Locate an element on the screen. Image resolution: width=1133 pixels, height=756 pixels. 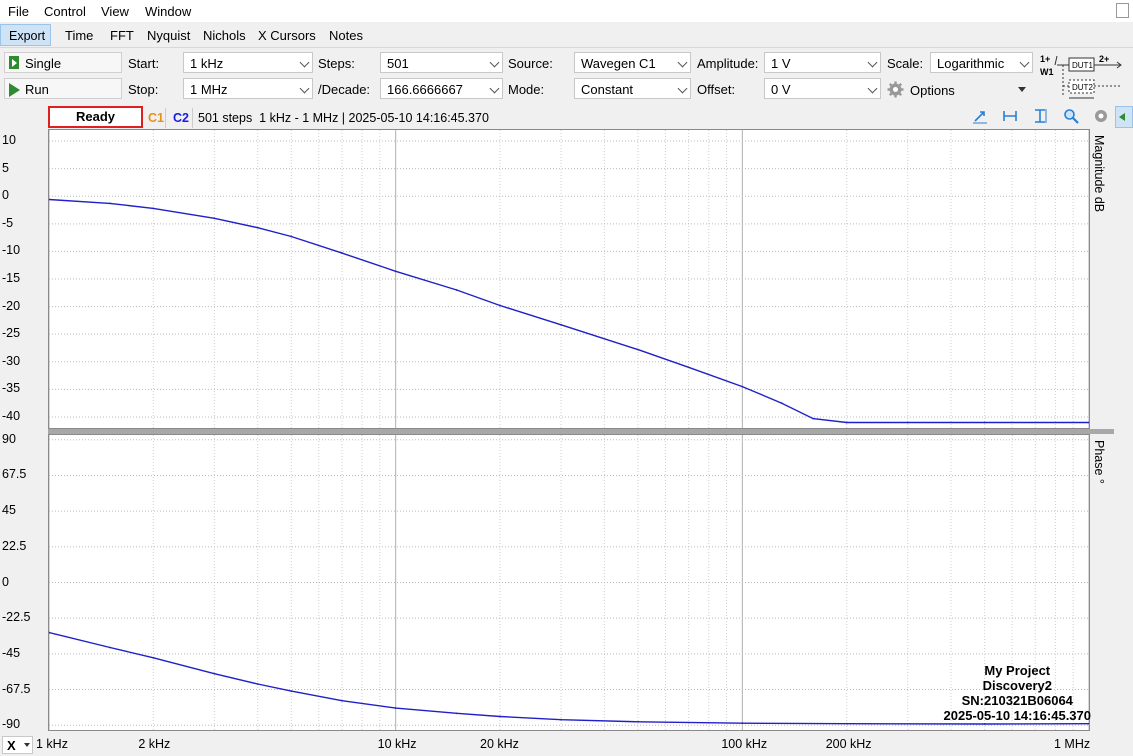
phase-y-tick-label: 67.5 is located at coordinates (14, 474).